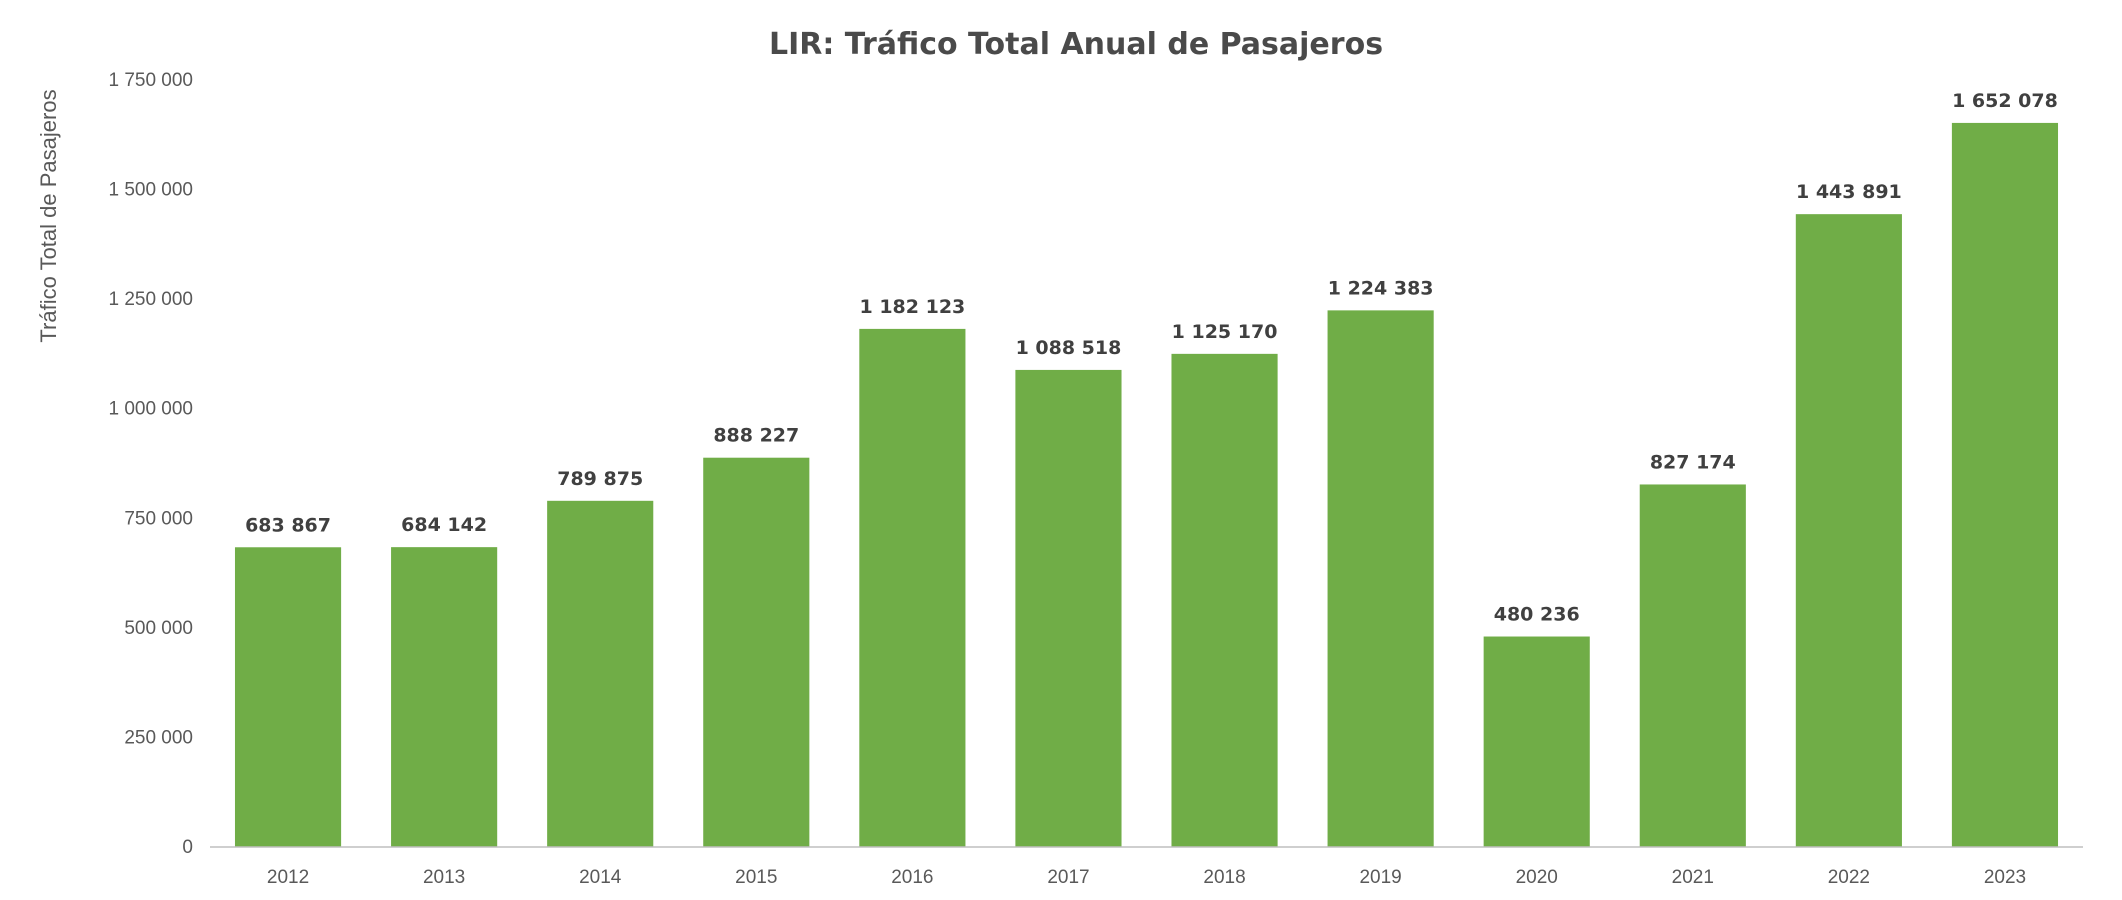  What do you see at coordinates (444, 877) in the screenshot?
I see `x-tick-label: 2013` at bounding box center [444, 877].